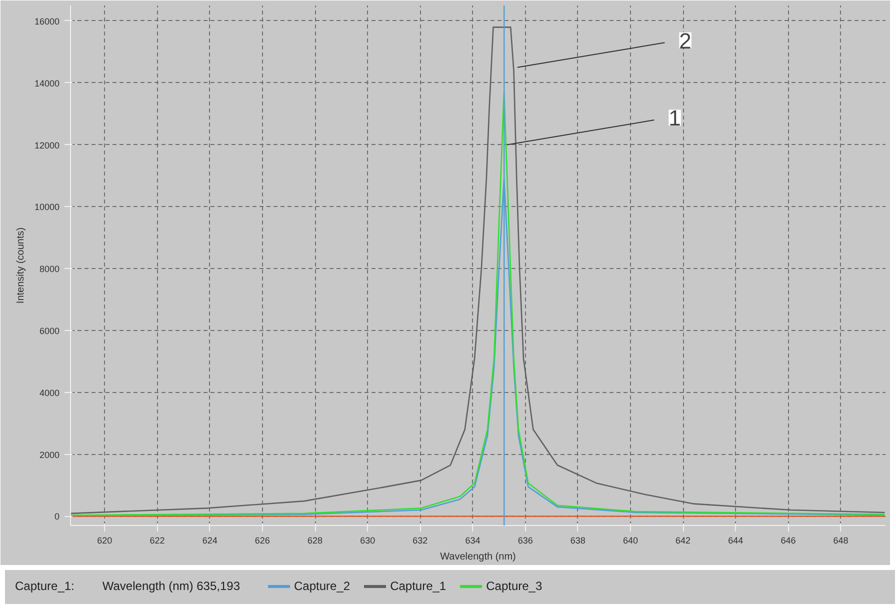  Describe the element at coordinates (840, 541) in the screenshot. I see `x-tick-label: 648` at that location.